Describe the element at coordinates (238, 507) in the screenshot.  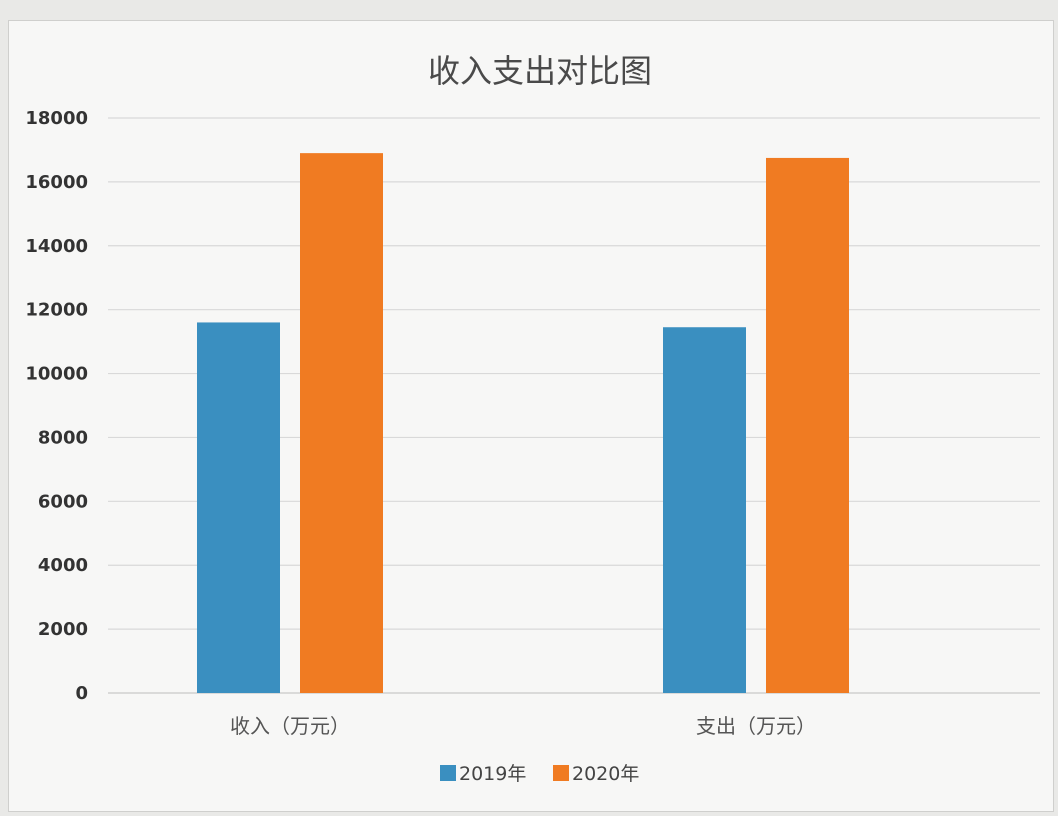
I see `bar-2019-income` at that location.